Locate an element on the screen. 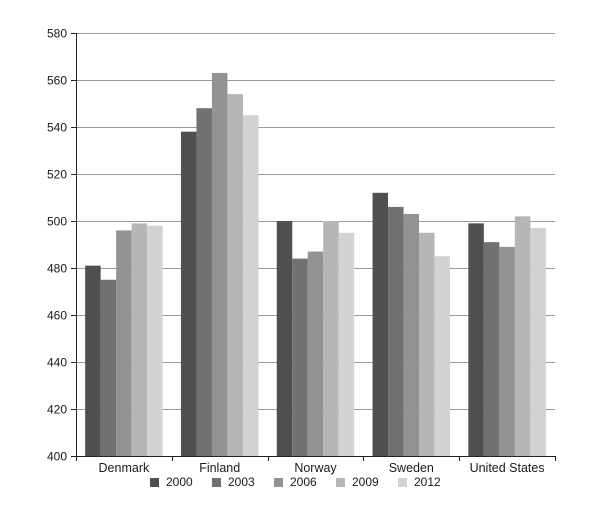 The height and width of the screenshot is (510, 592). bar-denmark-2006 is located at coordinates (124, 343).